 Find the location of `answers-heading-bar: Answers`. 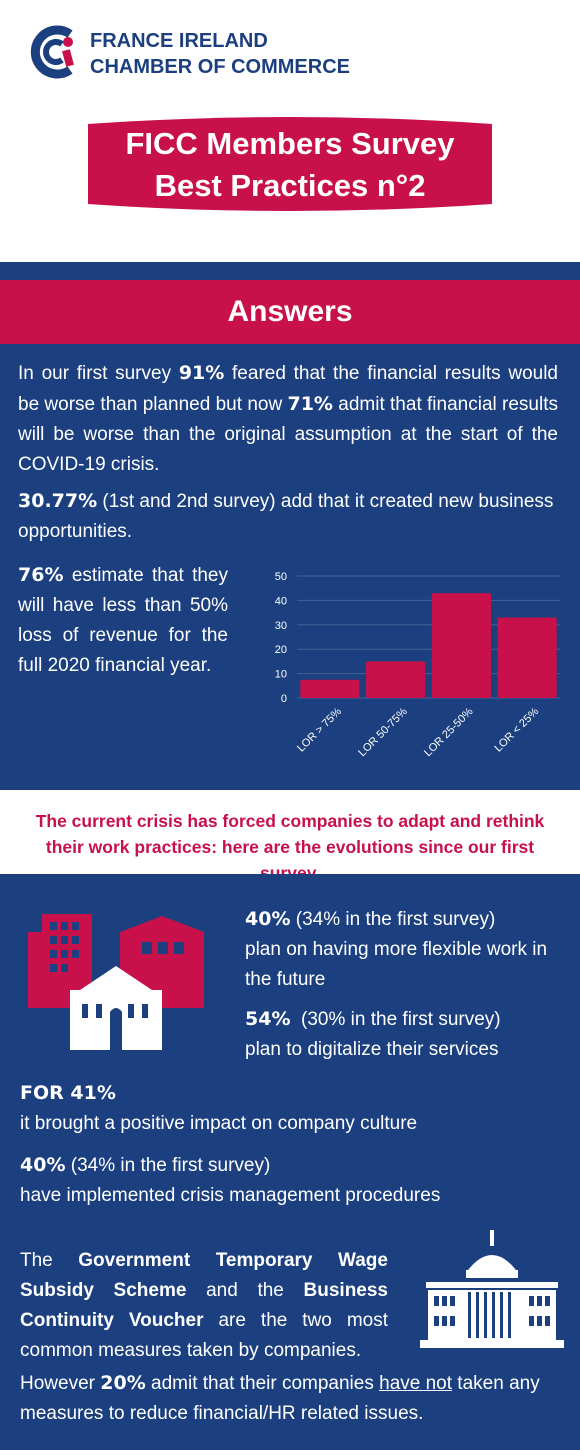

answers-heading-bar: Answers is located at coordinates (290, 312).